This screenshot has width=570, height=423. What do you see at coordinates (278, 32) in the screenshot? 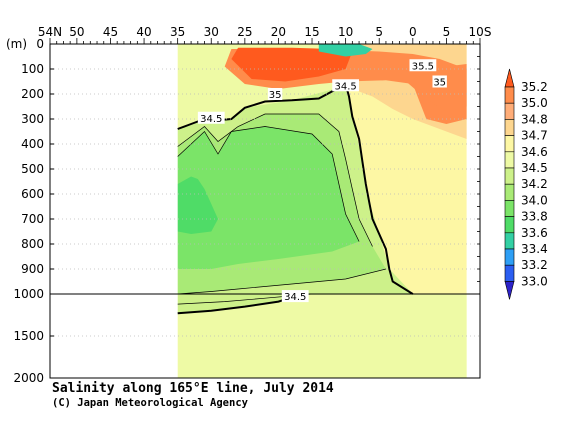
I see `x-tick-label: 20` at bounding box center [278, 32].